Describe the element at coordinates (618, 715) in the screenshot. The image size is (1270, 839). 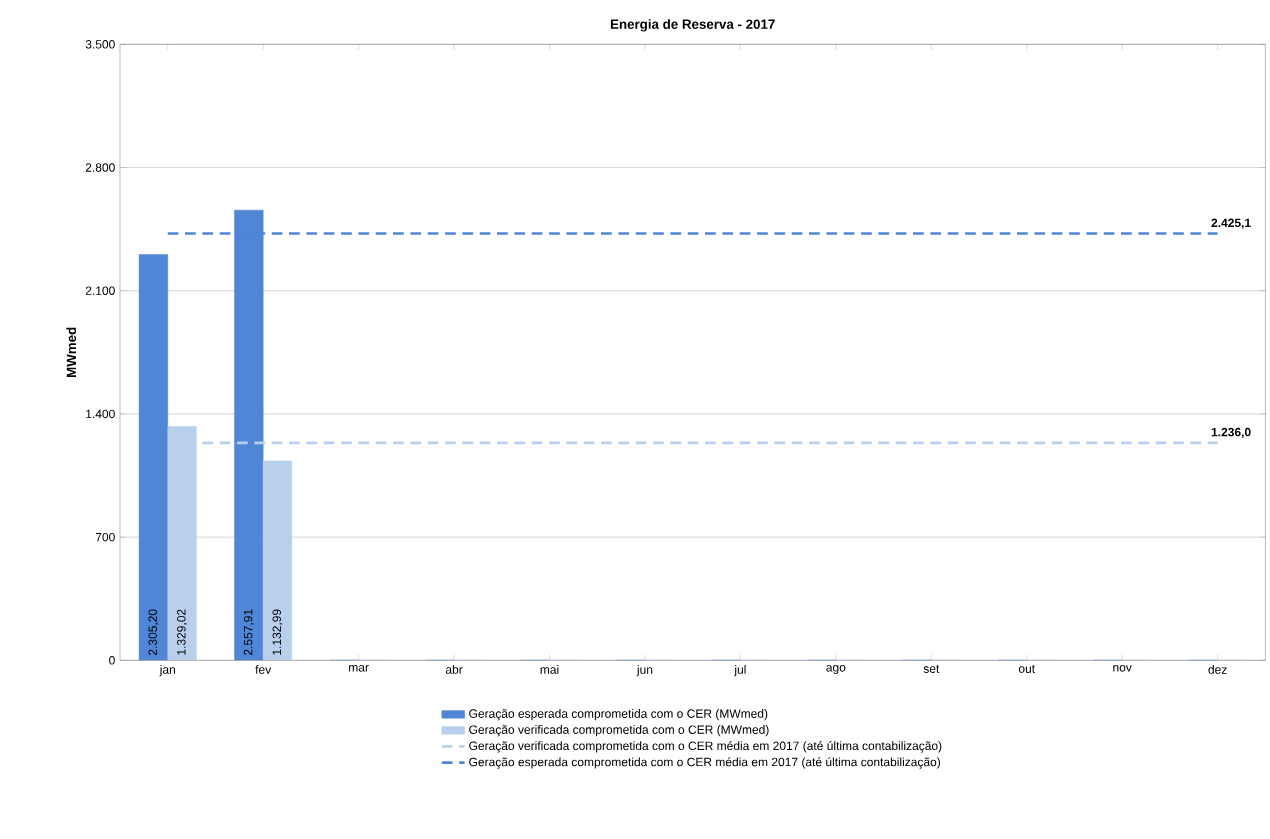
I see `legend-label: Geração esperada comprometida com o CER (MWmed)` at that location.